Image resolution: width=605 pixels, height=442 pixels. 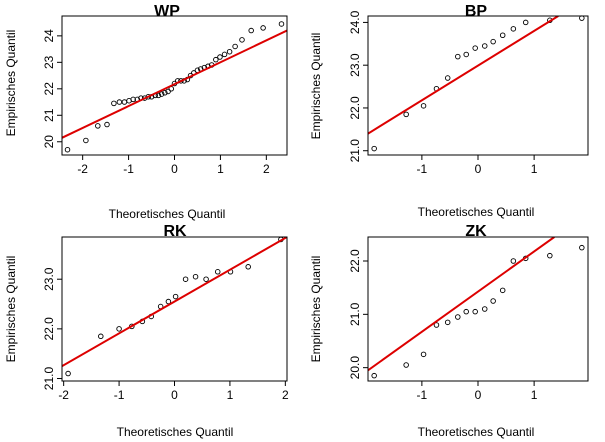 I want to click on axis-ticks: -1 0 1 20.0 21.0 22.0, so click(x=443, y=325).